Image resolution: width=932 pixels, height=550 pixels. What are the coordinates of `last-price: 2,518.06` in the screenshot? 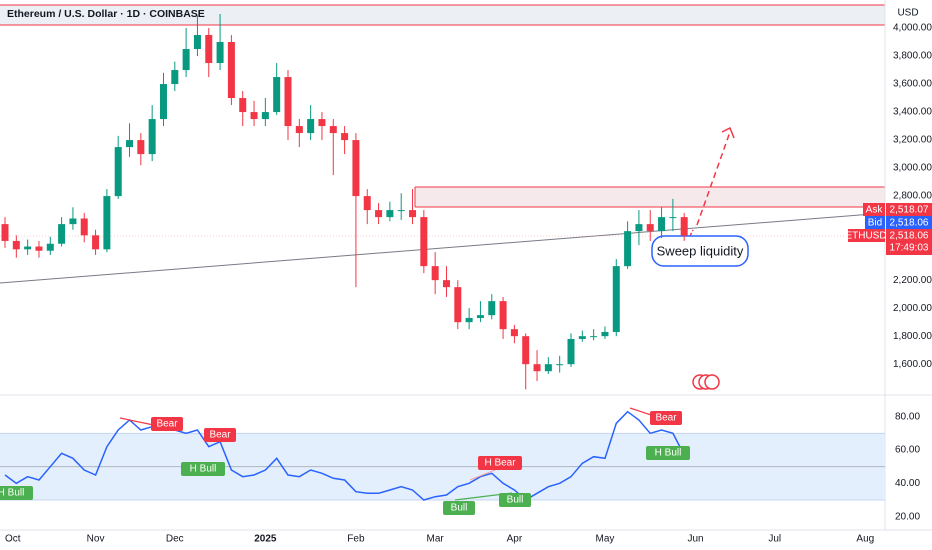 It's located at (909, 236).